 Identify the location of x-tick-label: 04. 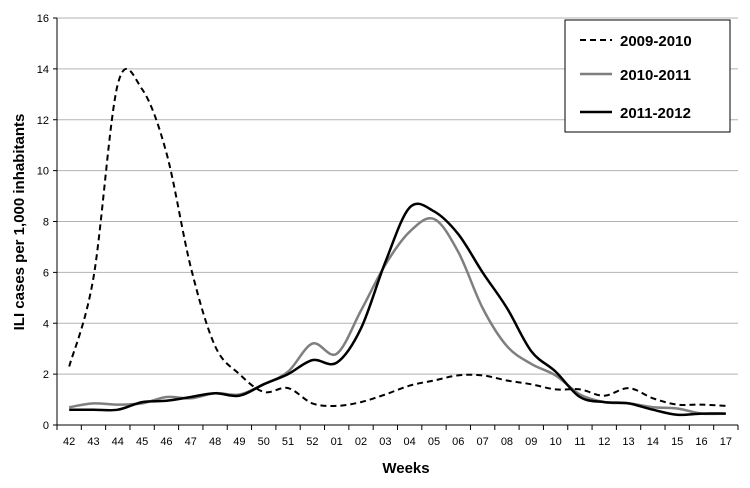
(410, 442).